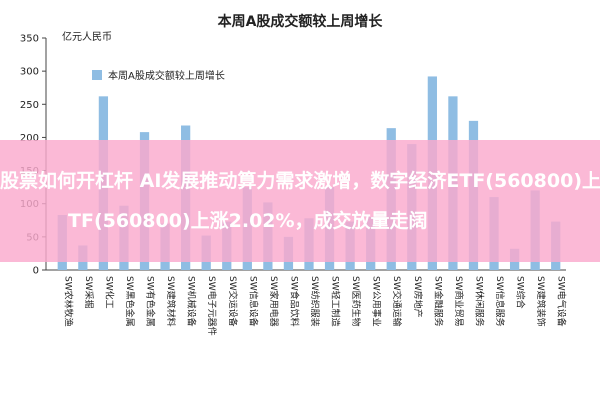  What do you see at coordinates (166, 75) in the screenshot?
I see `legend-label: 本周A股成交额较上周增长` at bounding box center [166, 75].